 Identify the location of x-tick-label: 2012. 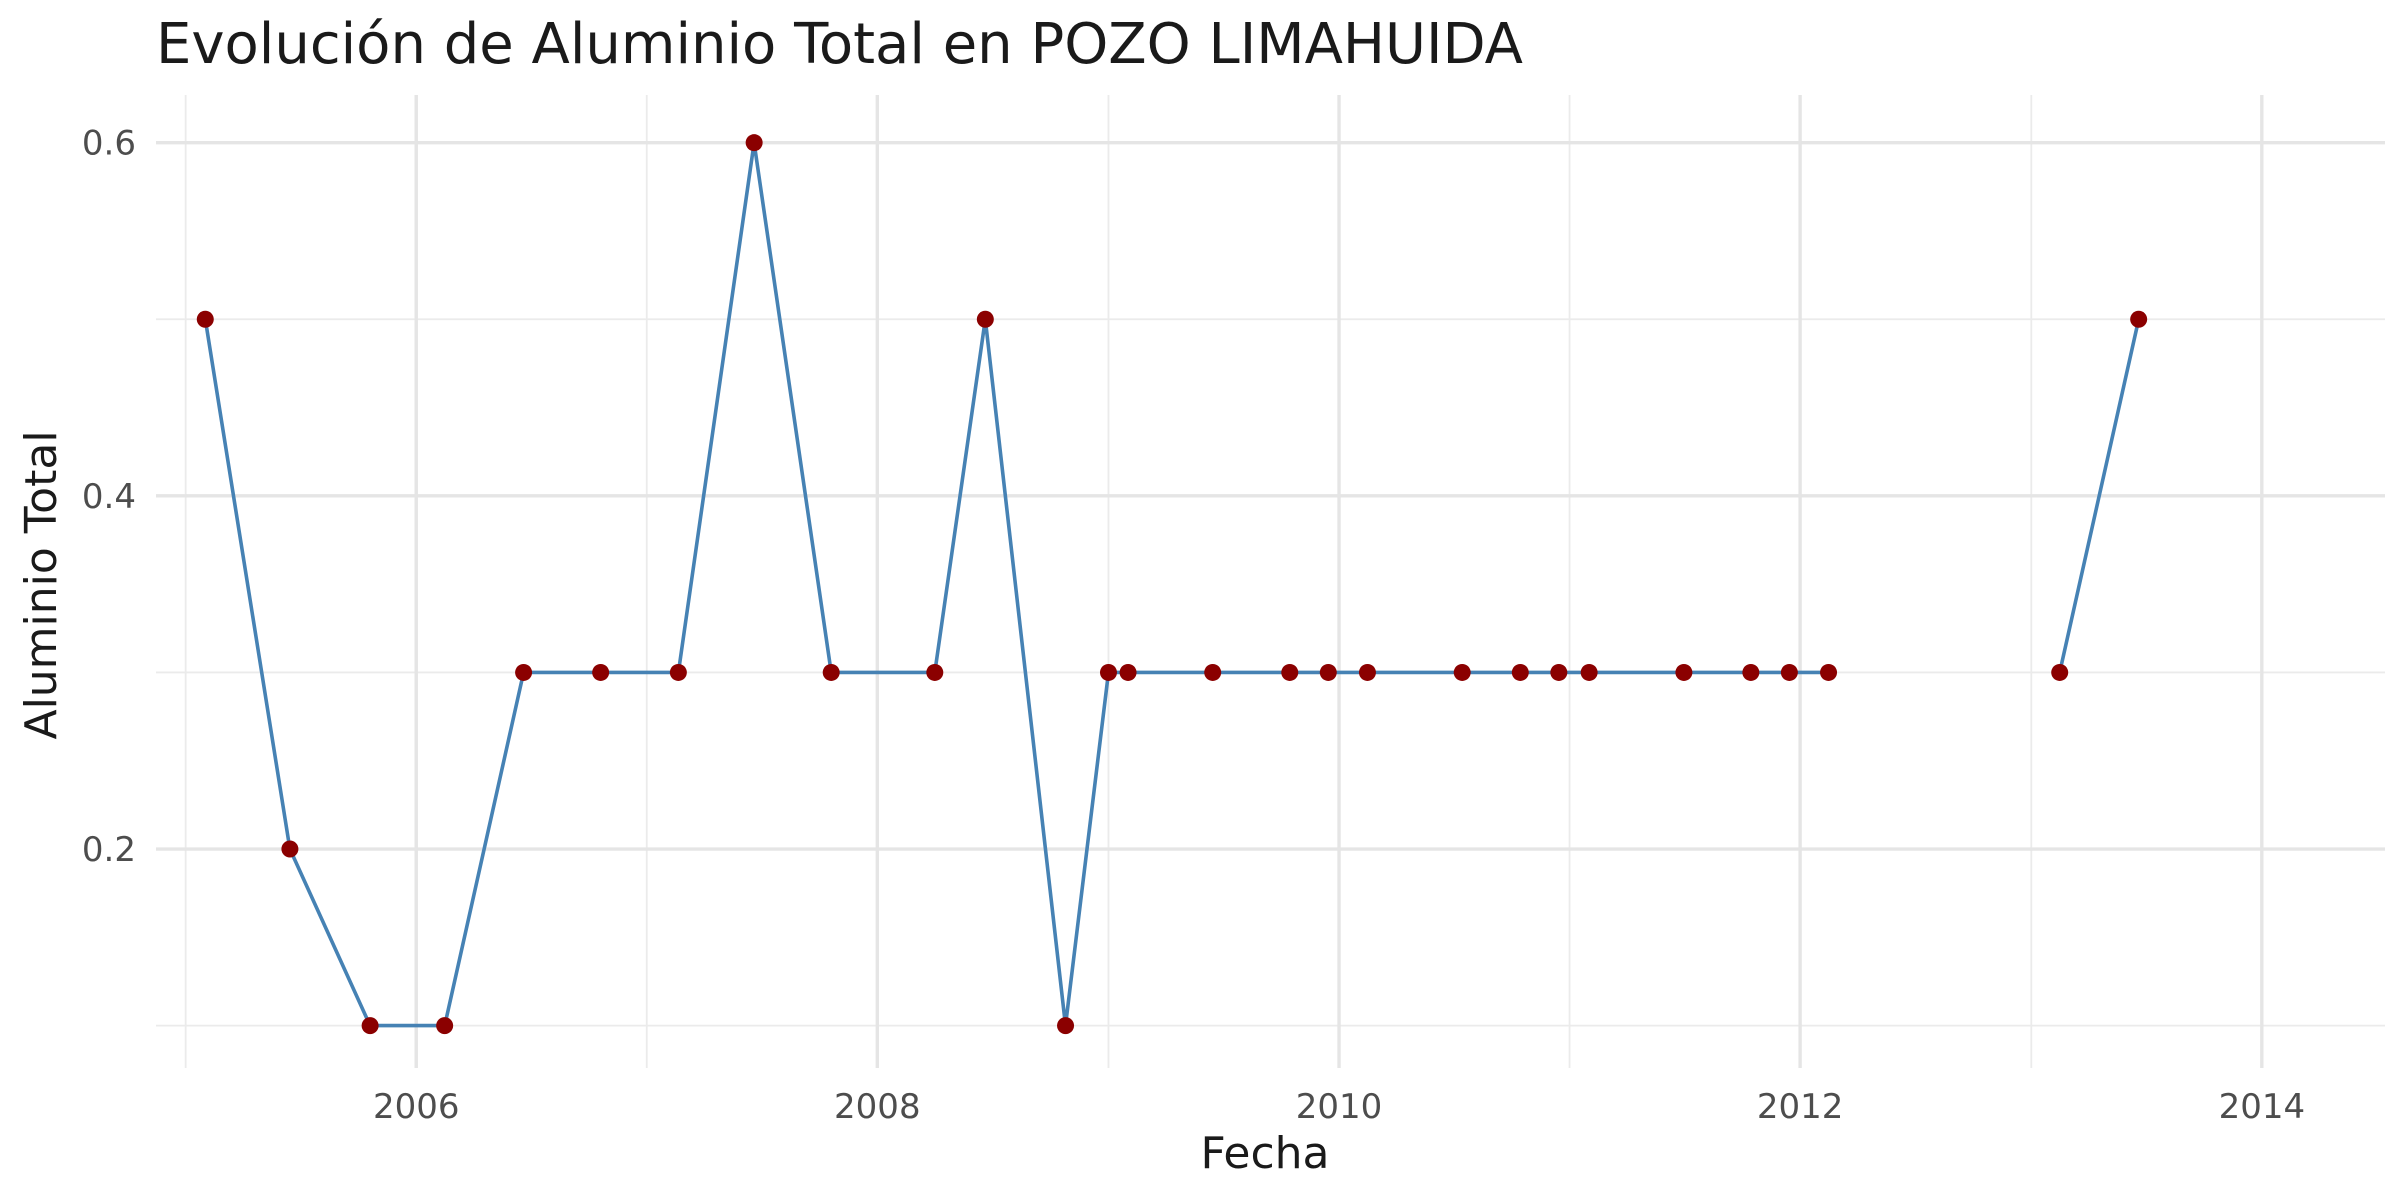
(1800, 1107).